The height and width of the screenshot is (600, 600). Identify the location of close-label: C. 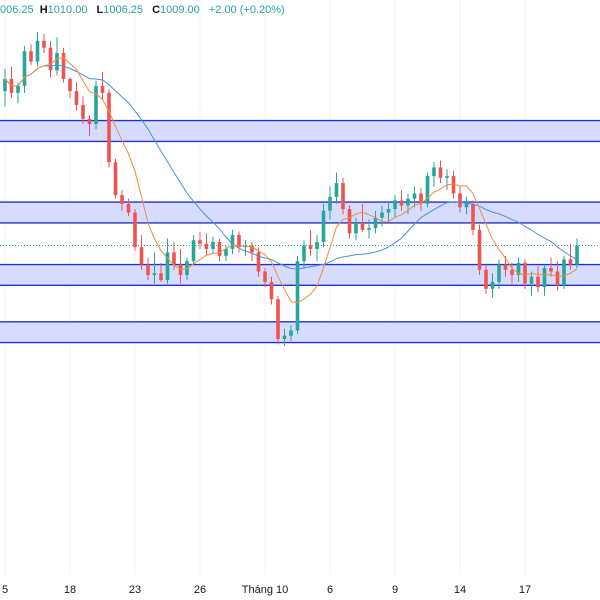
(156, 10).